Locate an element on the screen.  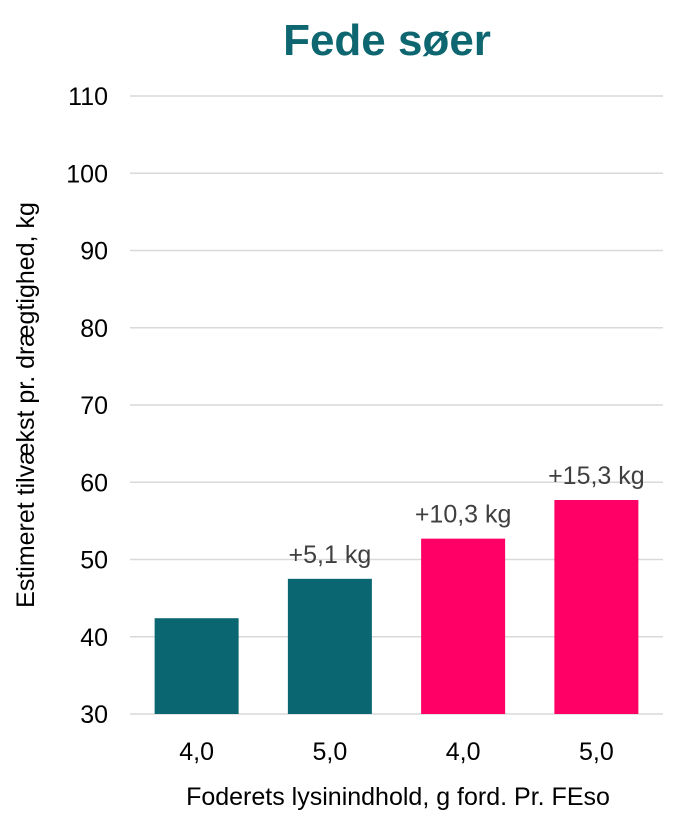
data-label: +5,1 kg is located at coordinates (330, 555).